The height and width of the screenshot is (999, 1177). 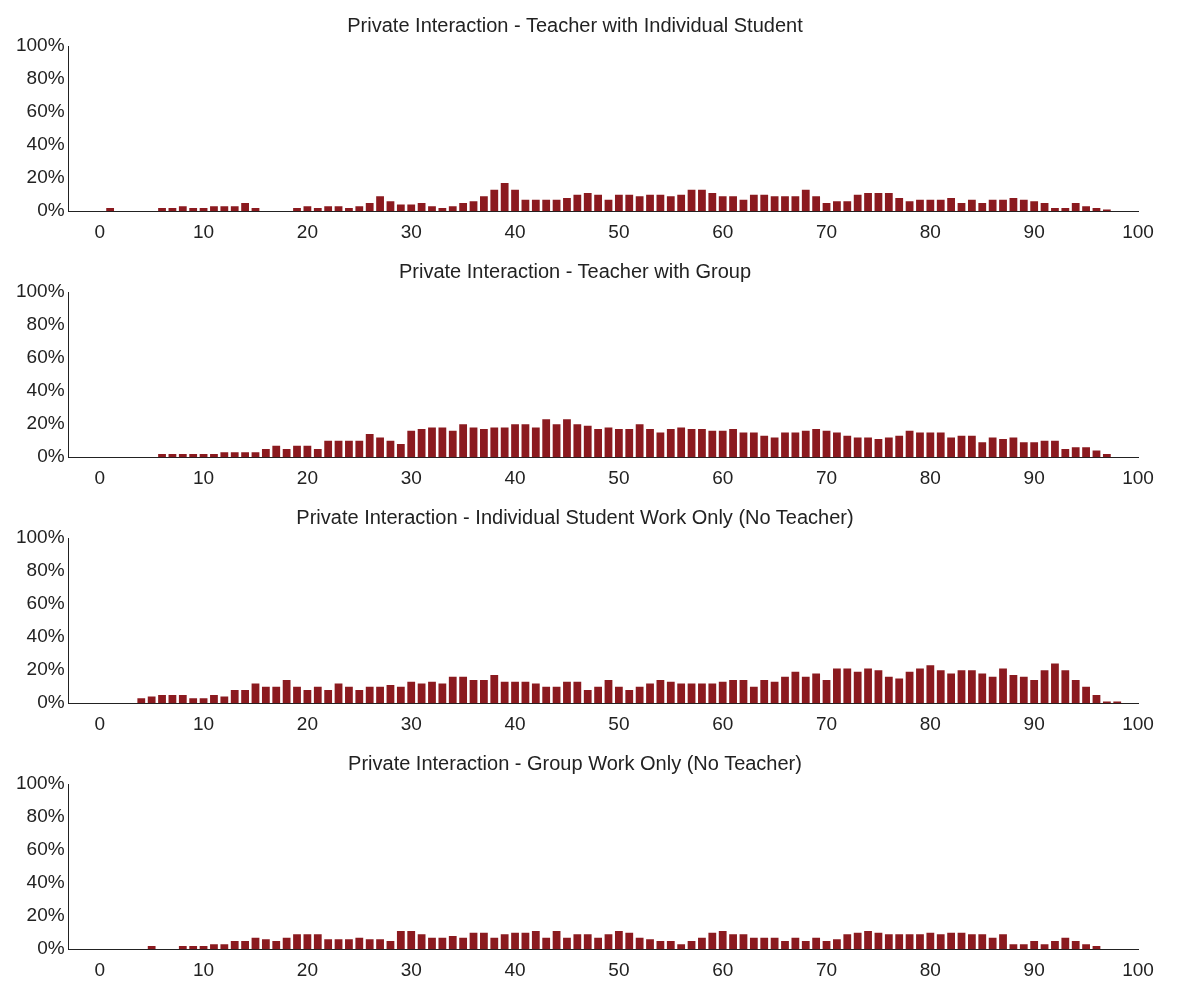 What do you see at coordinates (307, 231) in the screenshot?
I see `x-tick-label: 20` at bounding box center [307, 231].